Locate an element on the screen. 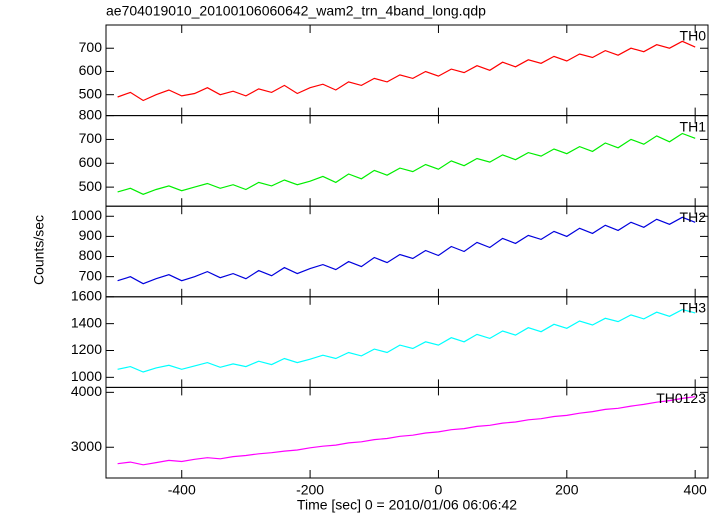 The height and width of the screenshot is (516, 723). x-tick-label: -400 is located at coordinates (182, 490).